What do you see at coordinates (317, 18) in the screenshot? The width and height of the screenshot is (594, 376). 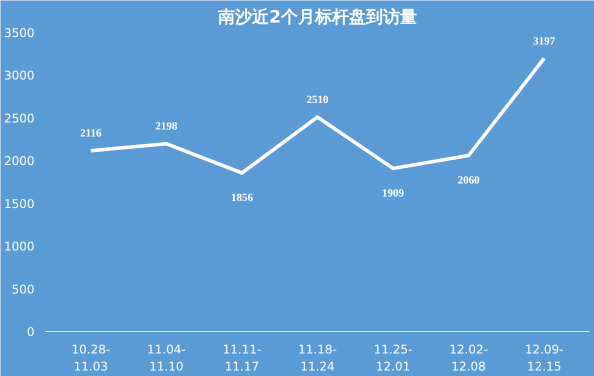 I see `chart-title: 南沙近2个月标杆盘到访量` at bounding box center [317, 18].